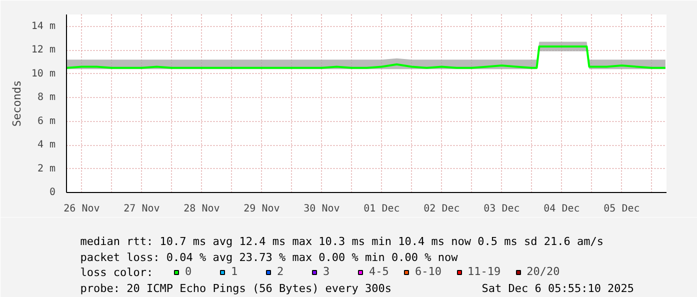  I want to click on x-tick-label: 01 Dec, so click(382, 209).